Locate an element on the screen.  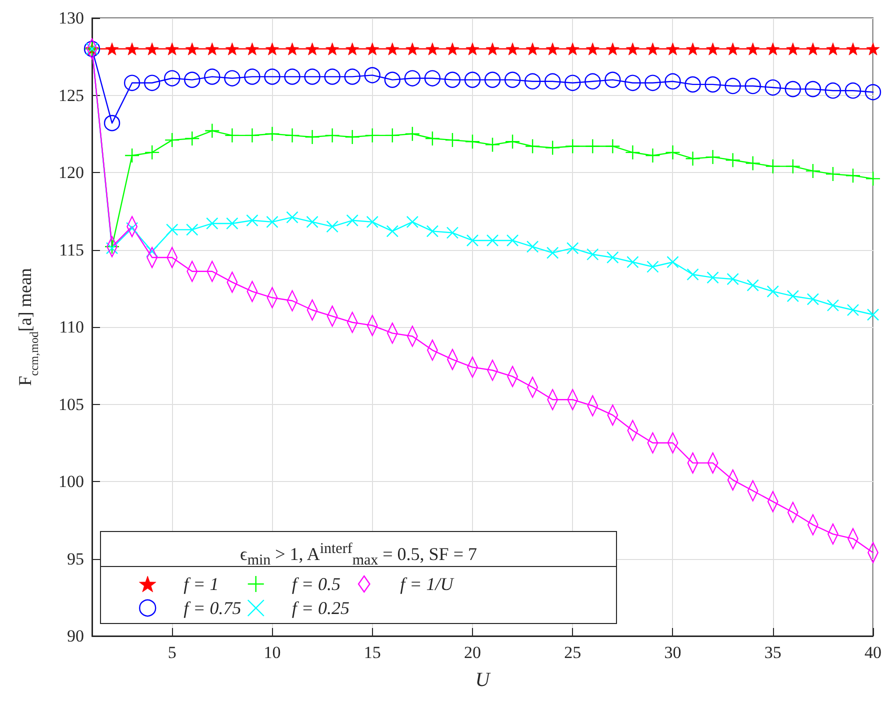
x-tick-label: 30 is located at coordinates (673, 652).